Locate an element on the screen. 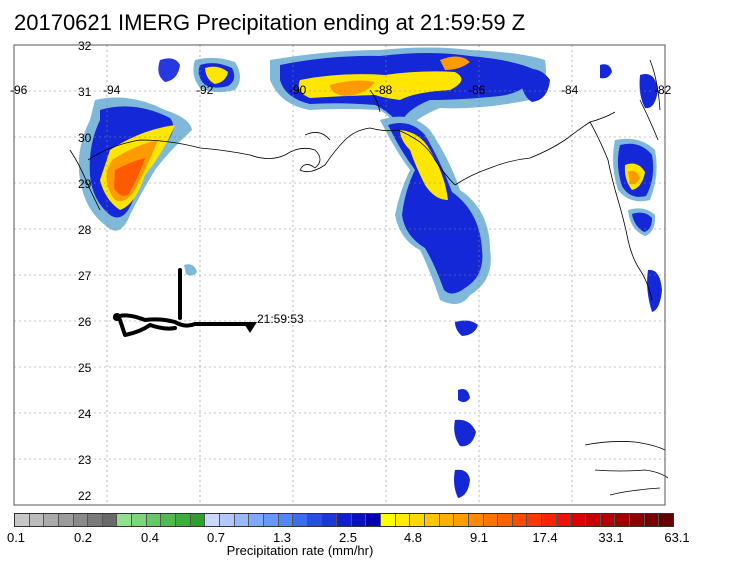  lon-label: -88 is located at coordinates (384, 90).